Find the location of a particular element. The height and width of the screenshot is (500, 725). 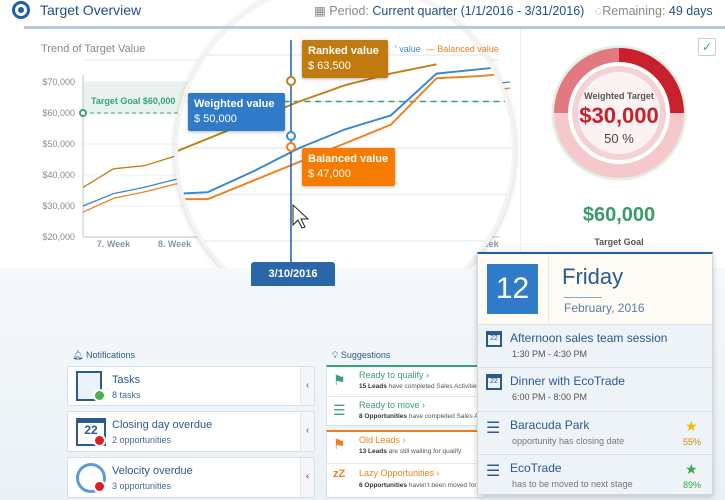

check-icon: ✓ is located at coordinates (707, 47).